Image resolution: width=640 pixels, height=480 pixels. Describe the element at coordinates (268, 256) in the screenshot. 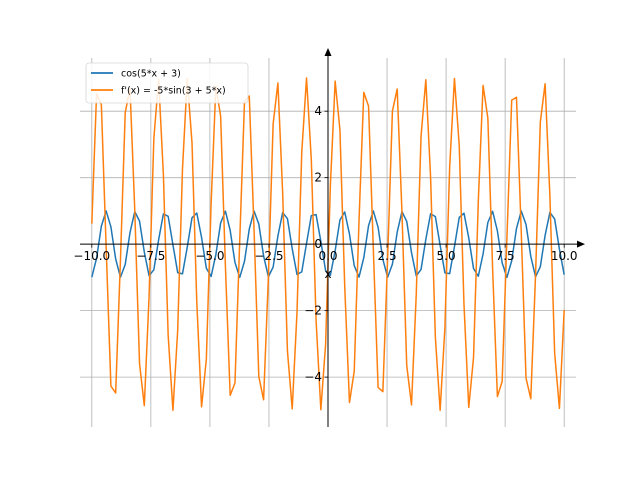

I see `x-tick-label-3: −2.5` at that location.